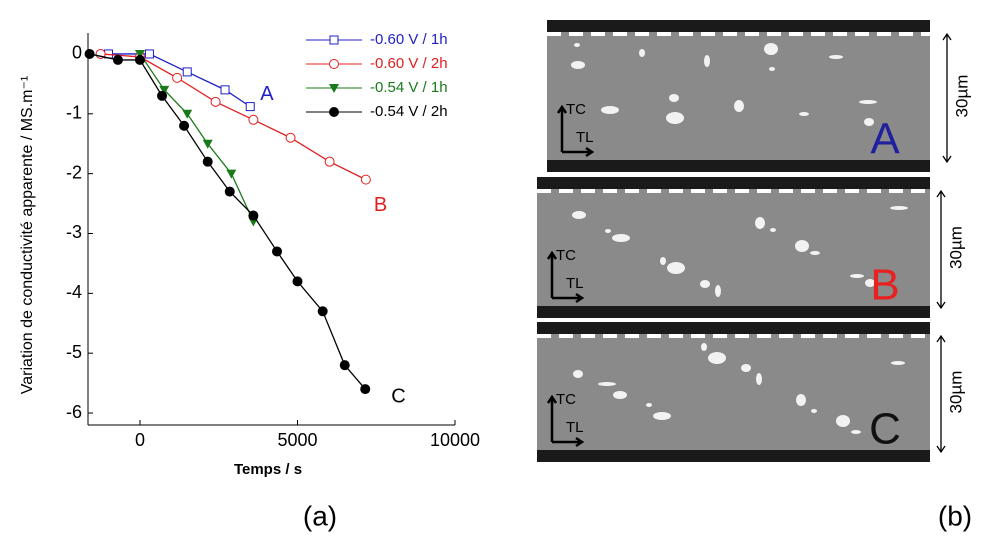 Image resolution: width=983 pixels, height=538 pixels. I want to click on legend-label: -0.60 V / 1h, so click(409, 39).